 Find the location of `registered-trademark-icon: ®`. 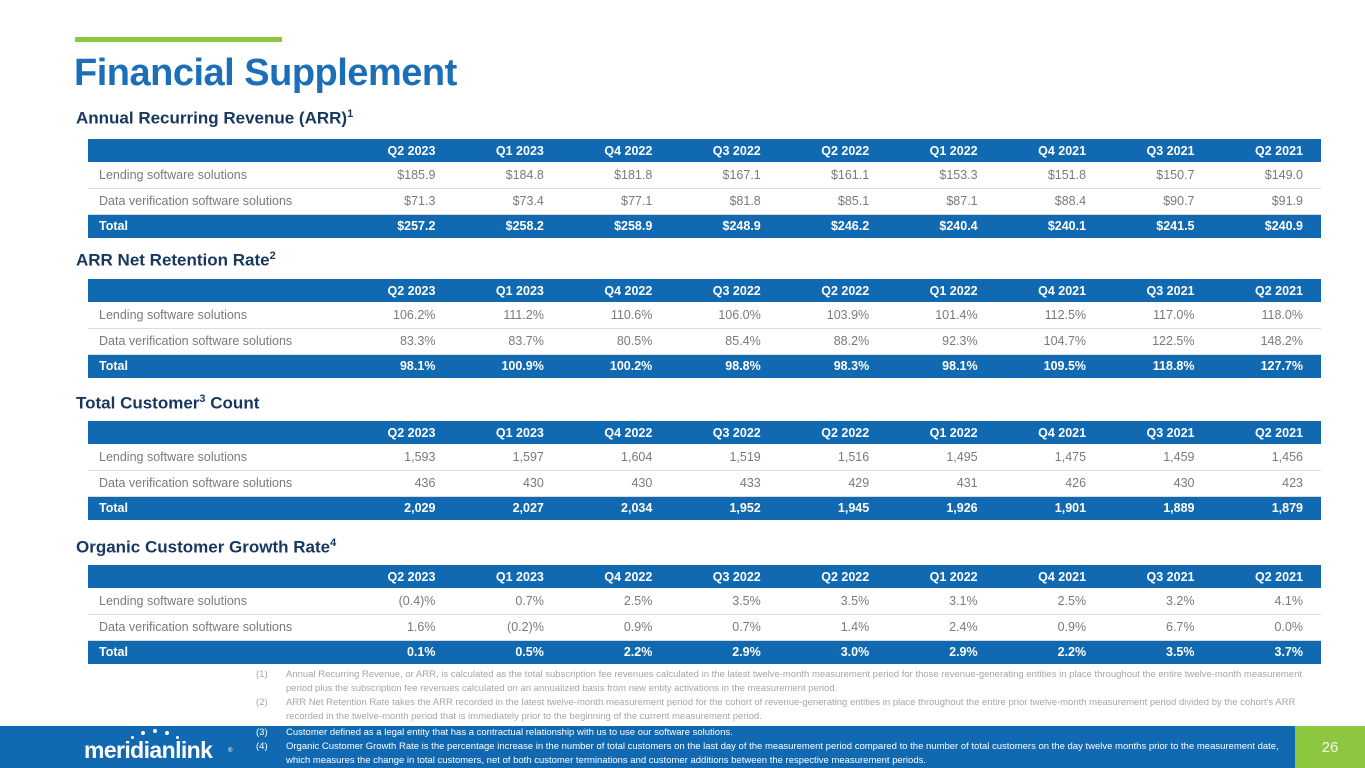

registered-trademark-icon: ® is located at coordinates (230, 751).